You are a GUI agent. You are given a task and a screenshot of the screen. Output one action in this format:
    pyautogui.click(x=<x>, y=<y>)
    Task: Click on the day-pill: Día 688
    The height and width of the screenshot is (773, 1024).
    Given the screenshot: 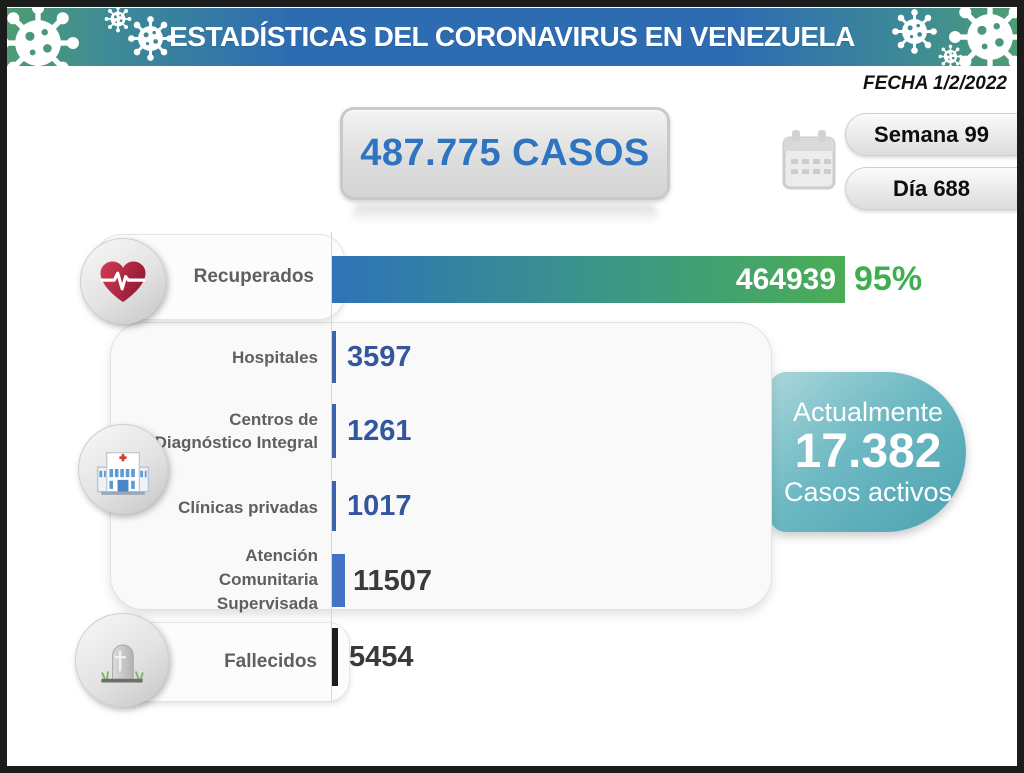 What is the action you would take?
    pyautogui.click(x=931, y=188)
    